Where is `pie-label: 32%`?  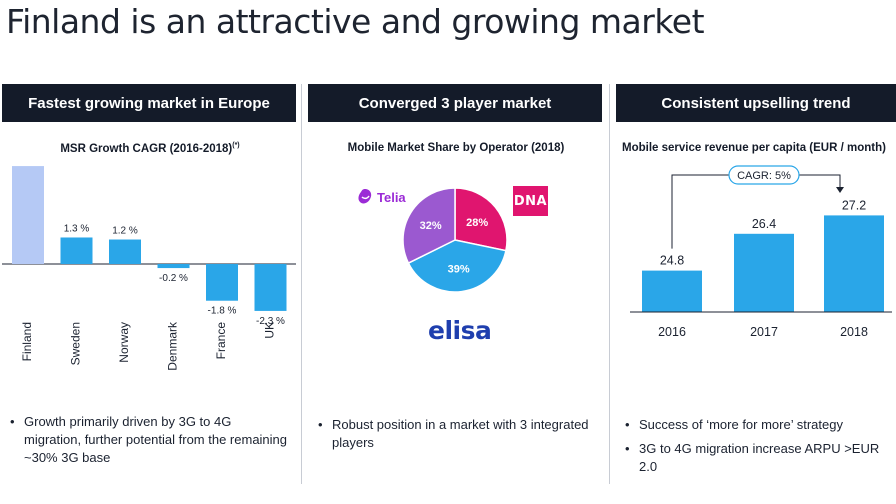
pie-label: 32% is located at coordinates (431, 226).